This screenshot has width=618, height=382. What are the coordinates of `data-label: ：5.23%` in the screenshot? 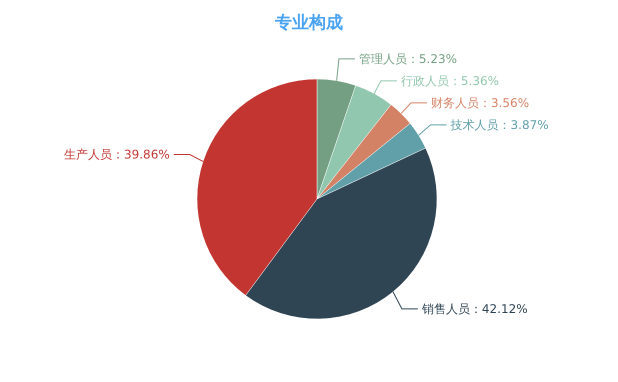 It's located at (432, 59).